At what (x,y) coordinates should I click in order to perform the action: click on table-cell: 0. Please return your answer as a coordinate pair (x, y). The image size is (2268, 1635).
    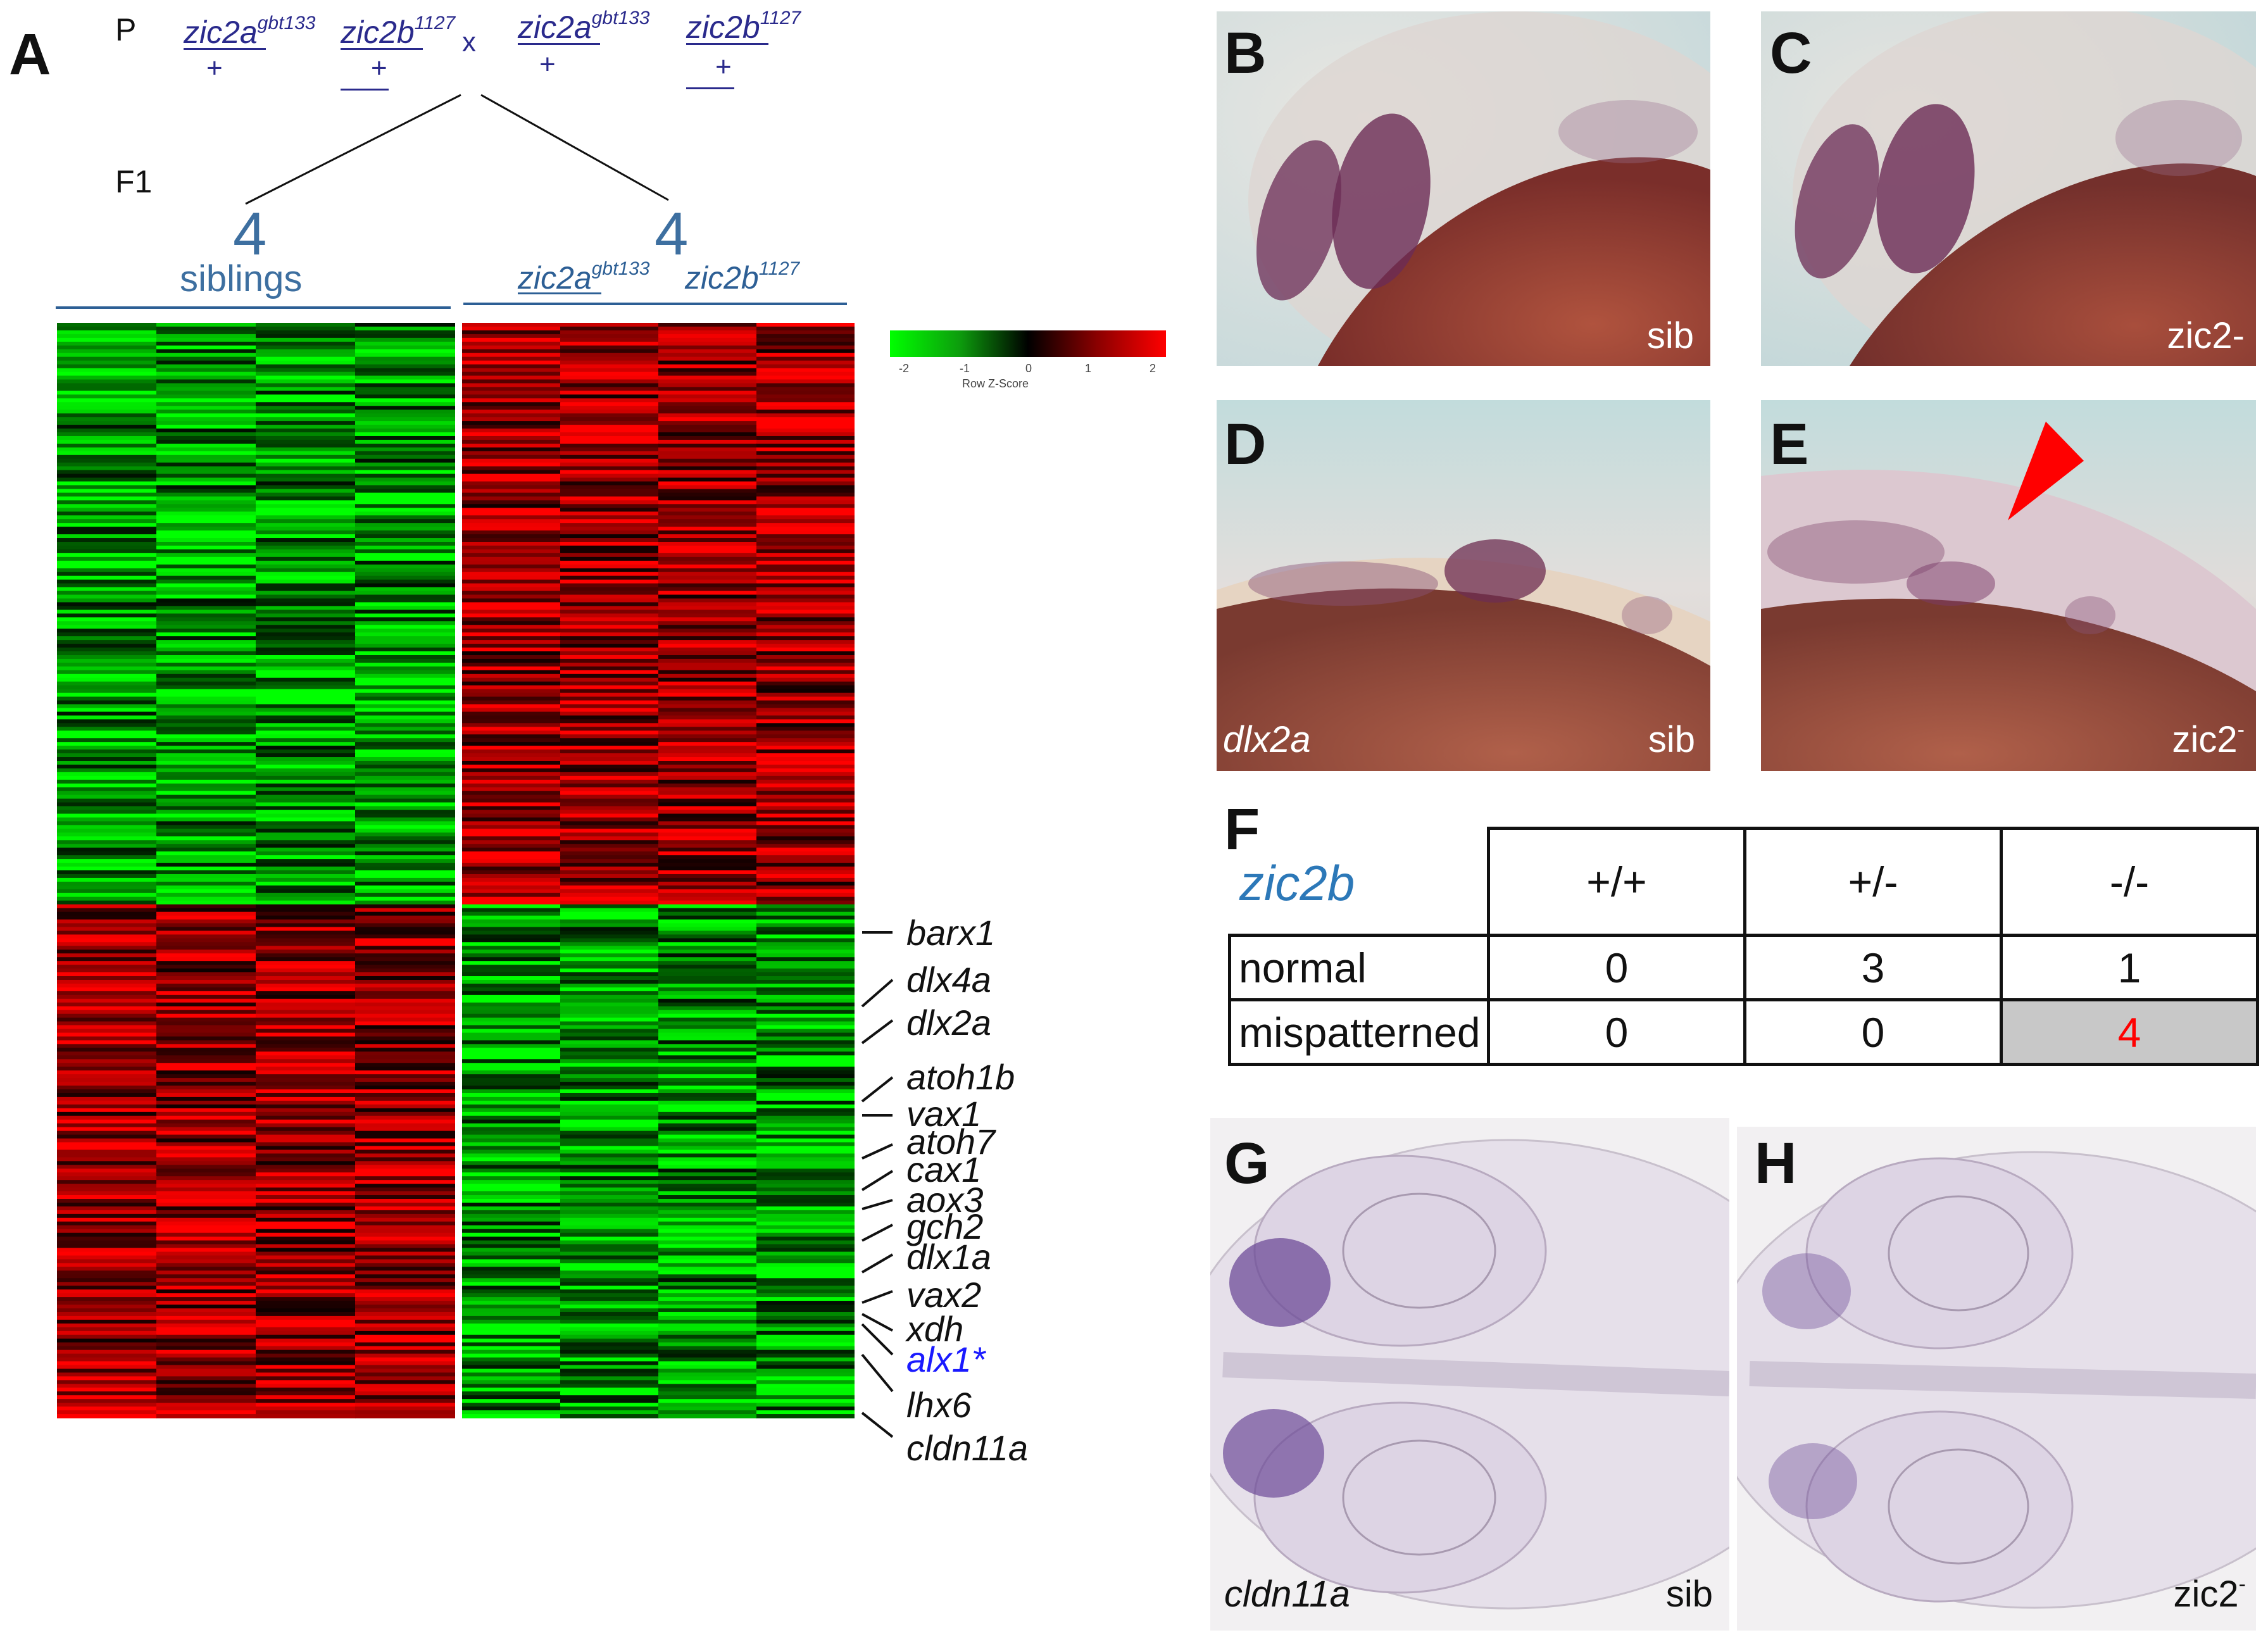
    Looking at the image, I should click on (1617, 1032).